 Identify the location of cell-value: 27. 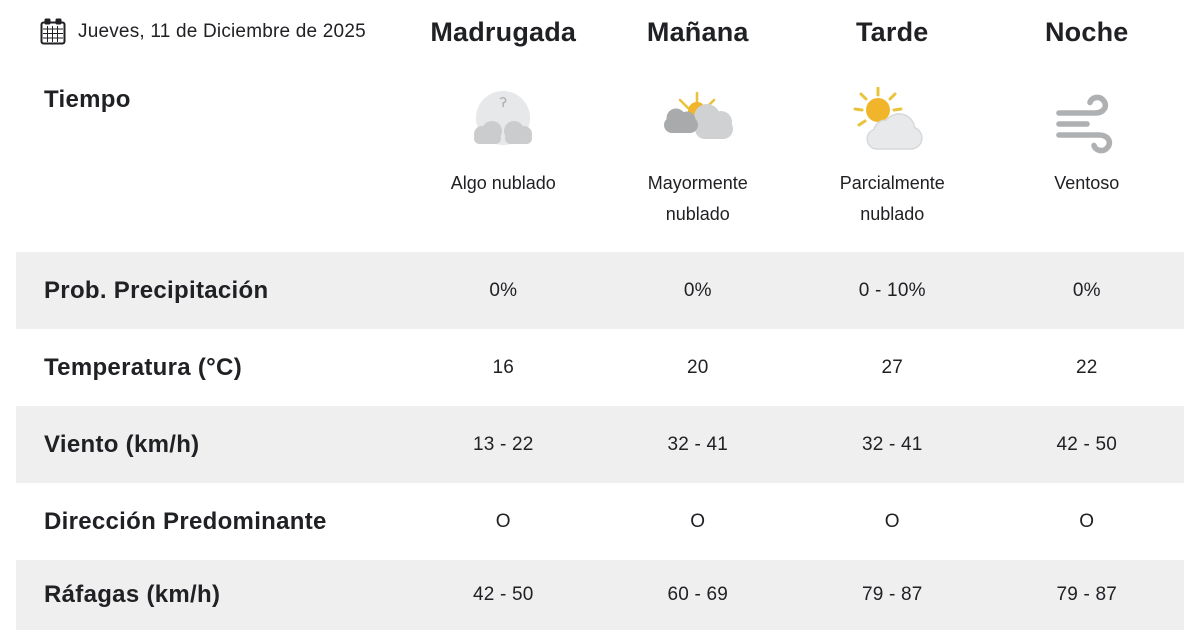
(892, 367).